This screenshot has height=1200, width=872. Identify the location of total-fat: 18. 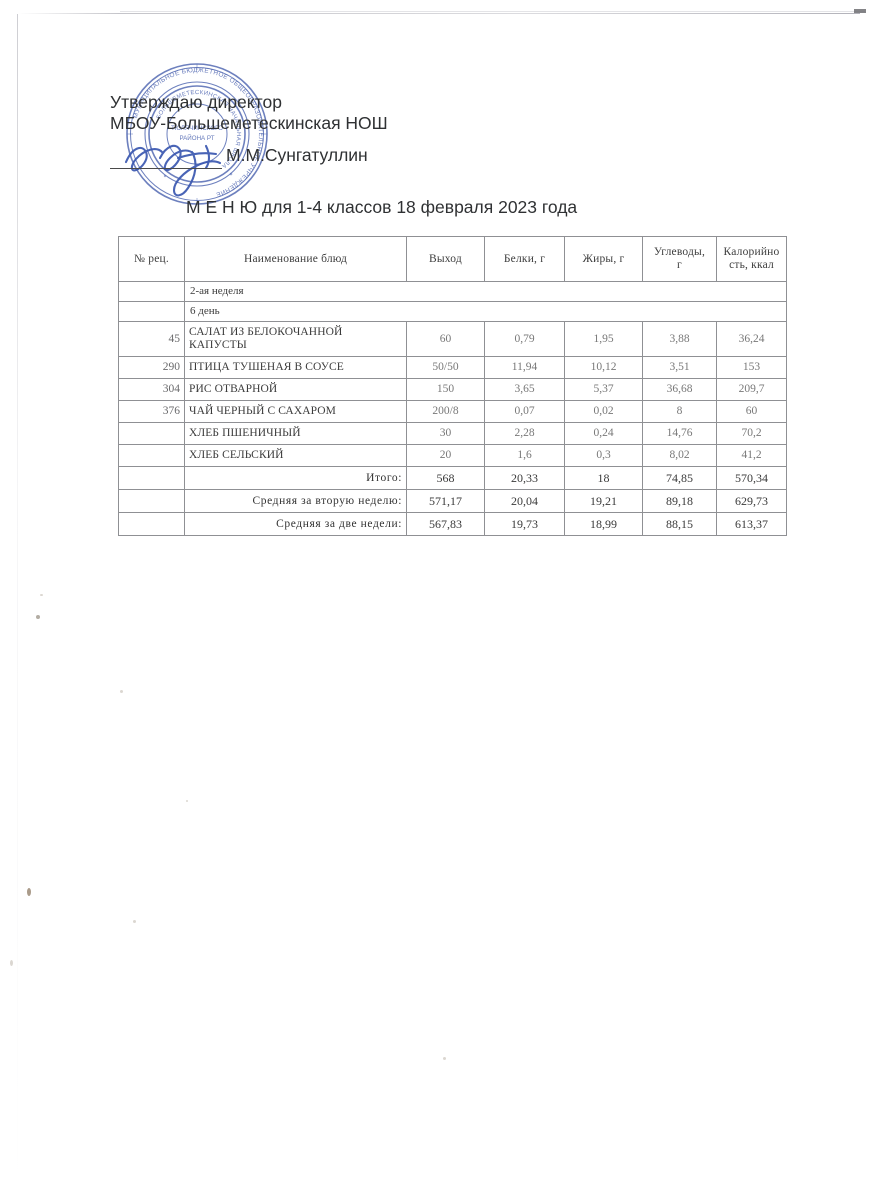
(603, 478).